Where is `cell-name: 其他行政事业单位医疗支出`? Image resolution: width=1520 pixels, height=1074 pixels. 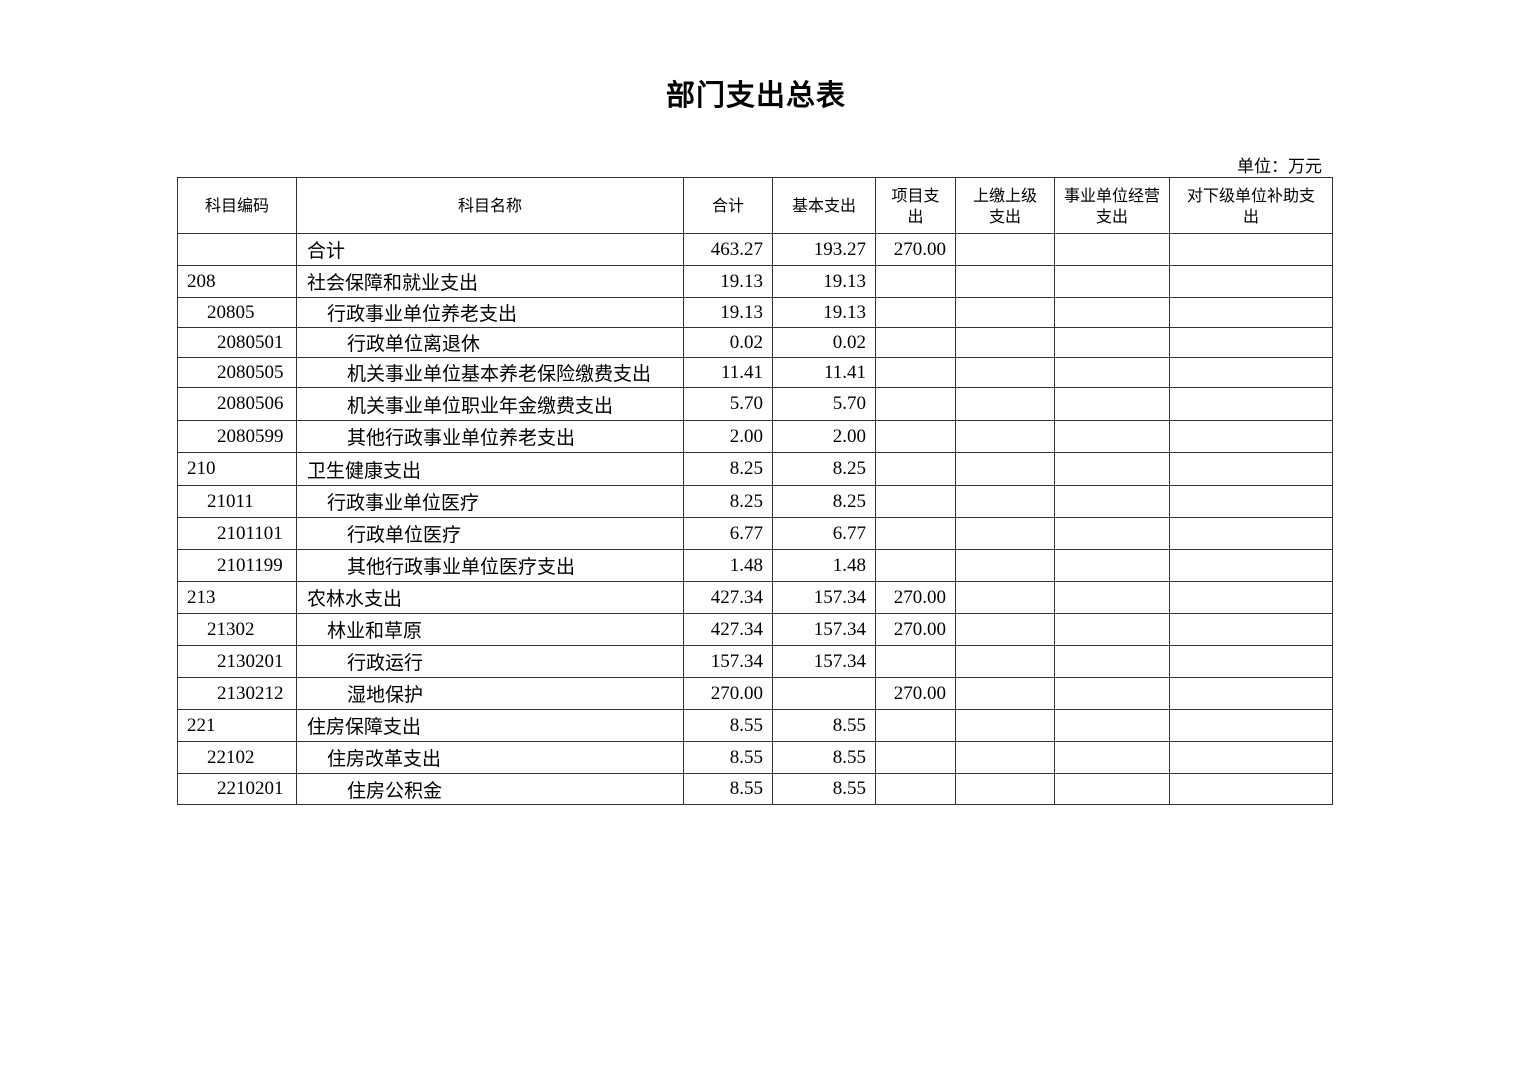
cell-name: 其他行政事业单位医疗支出 is located at coordinates (490, 565).